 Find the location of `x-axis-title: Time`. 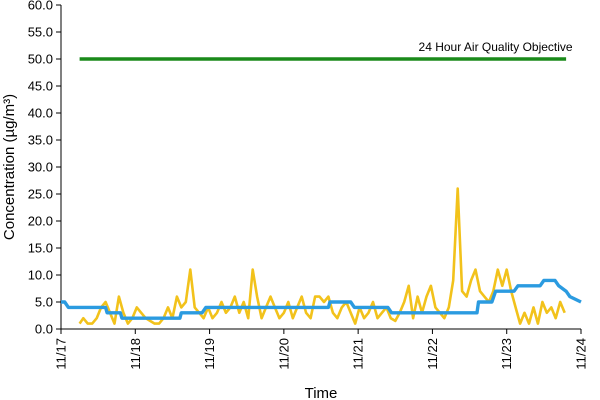

x-axis-title: Time is located at coordinates (321, 392).